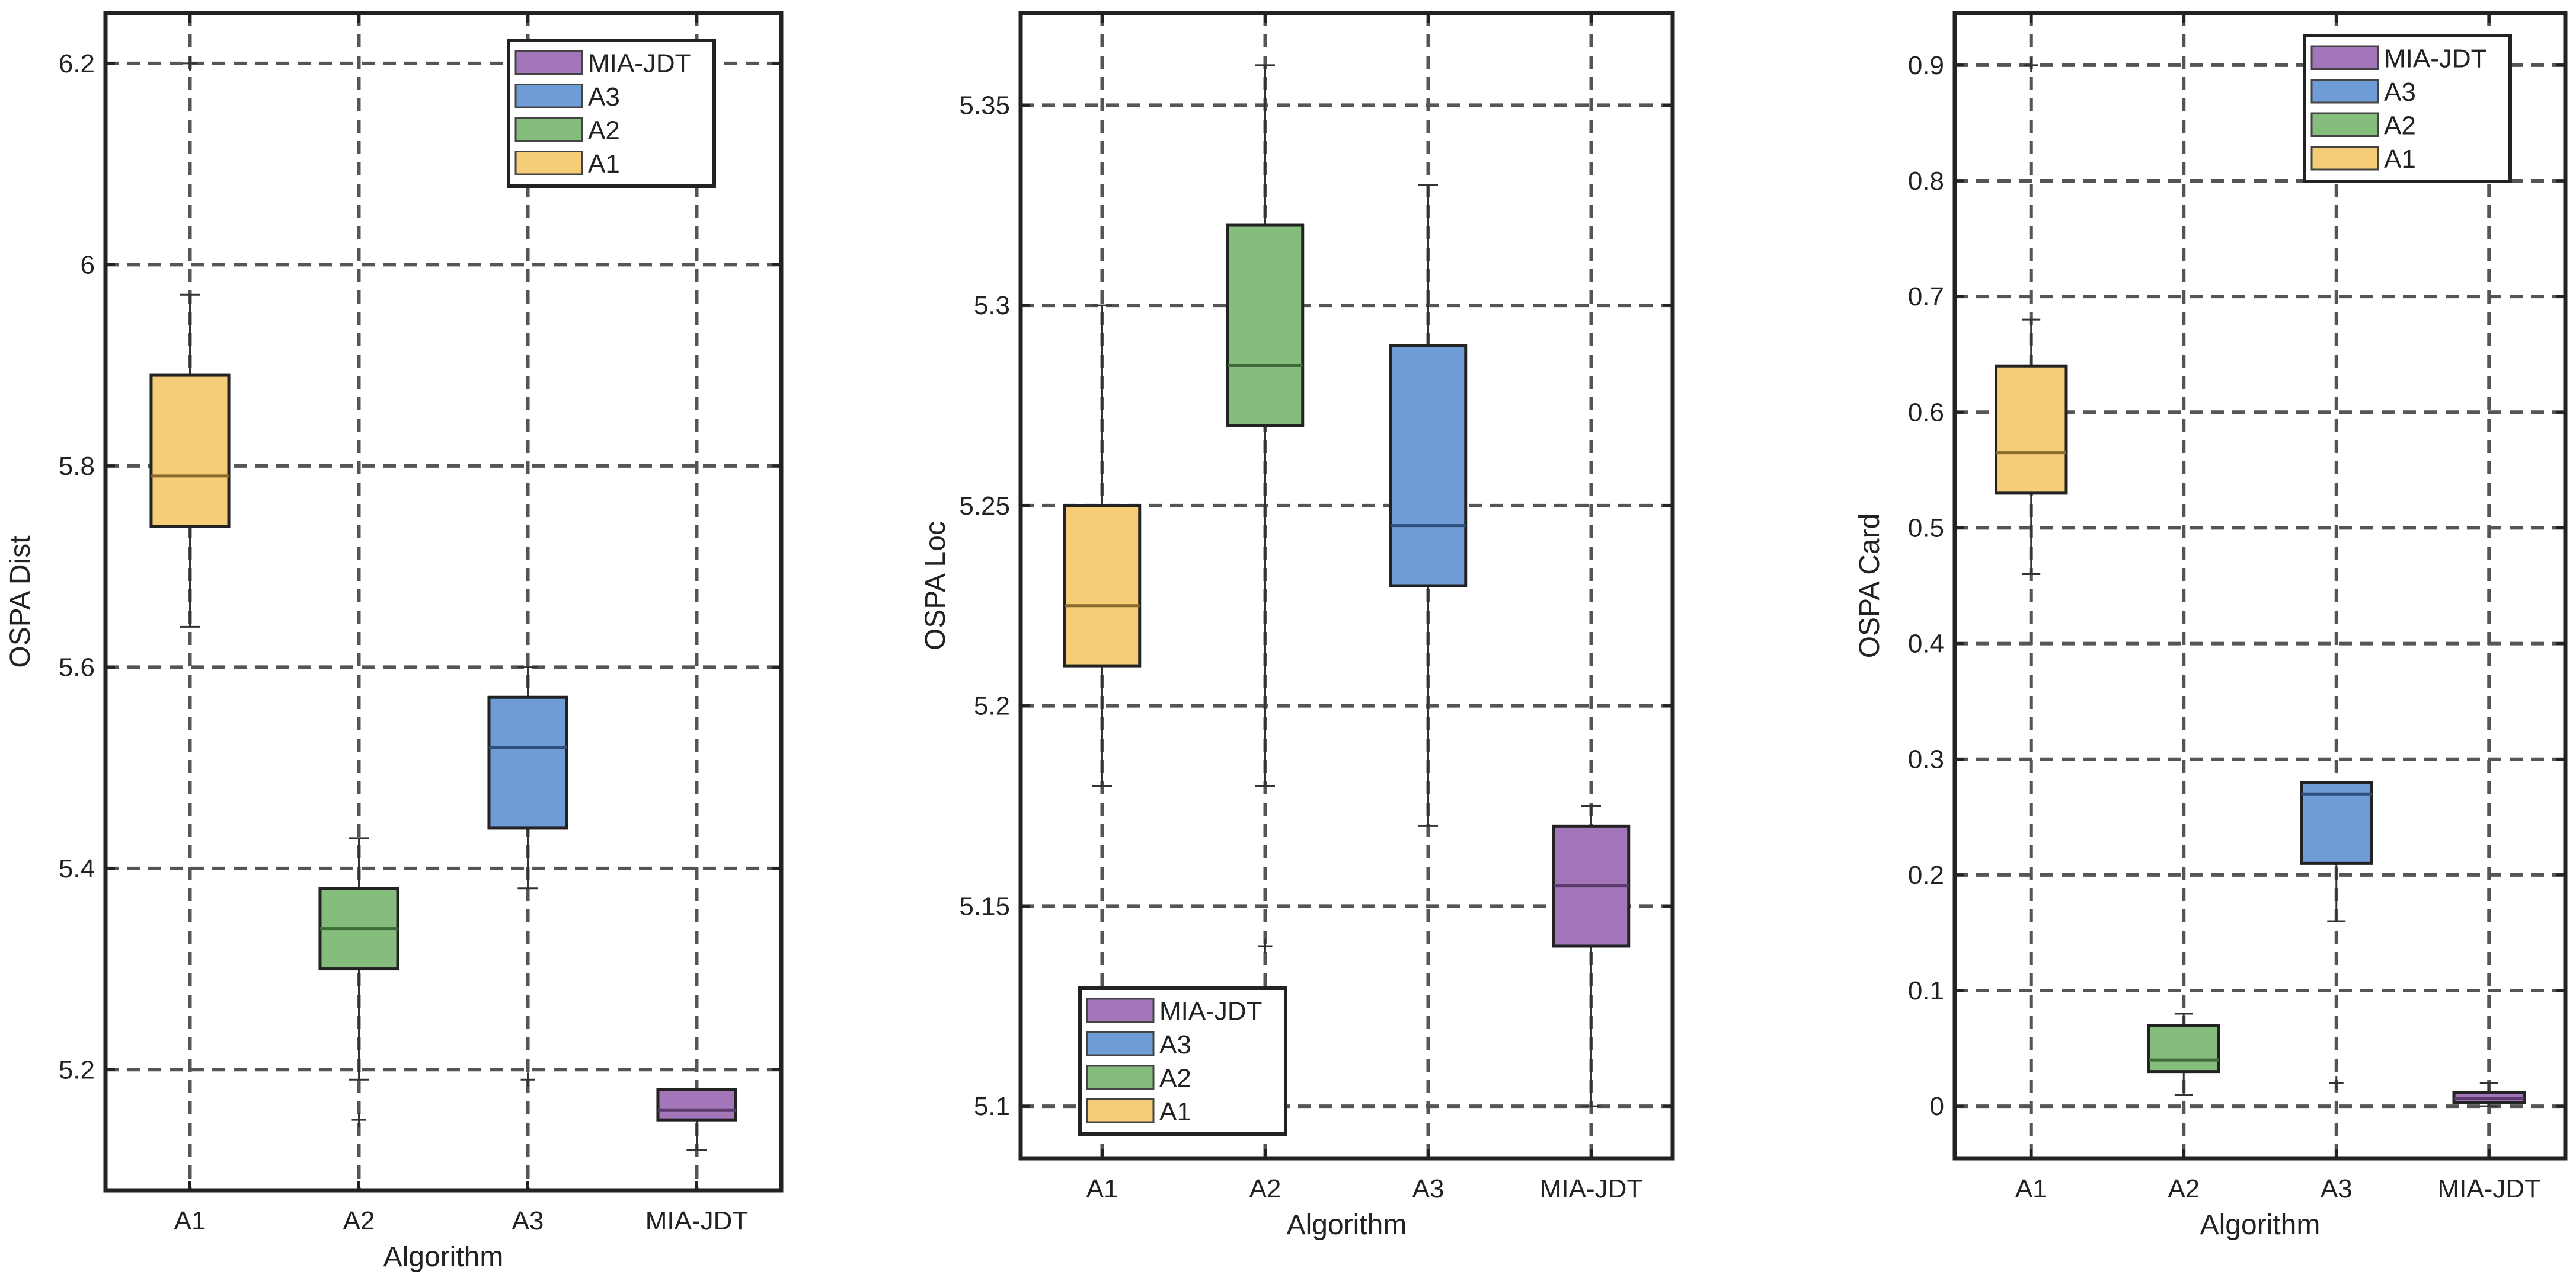 The height and width of the screenshot is (1287, 2576). What do you see at coordinates (1926, 875) in the screenshot?
I see `y-tick-label: 0.2` at bounding box center [1926, 875].